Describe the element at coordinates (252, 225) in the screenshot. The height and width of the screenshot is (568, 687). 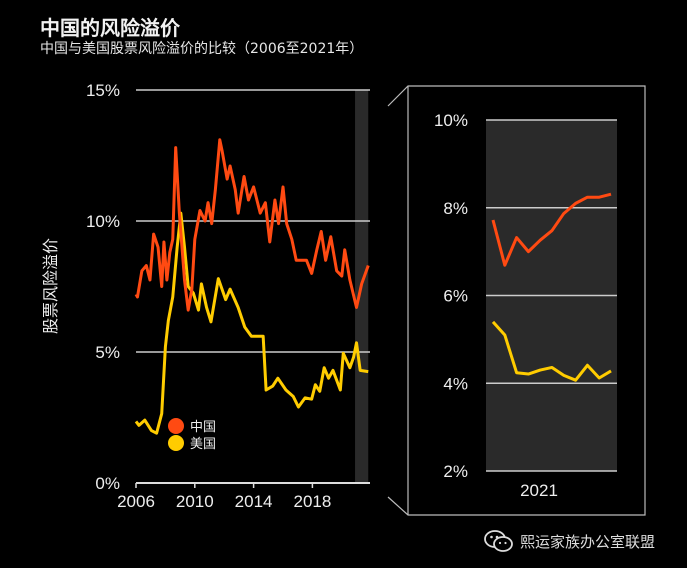
I see `series-line-china` at that location.